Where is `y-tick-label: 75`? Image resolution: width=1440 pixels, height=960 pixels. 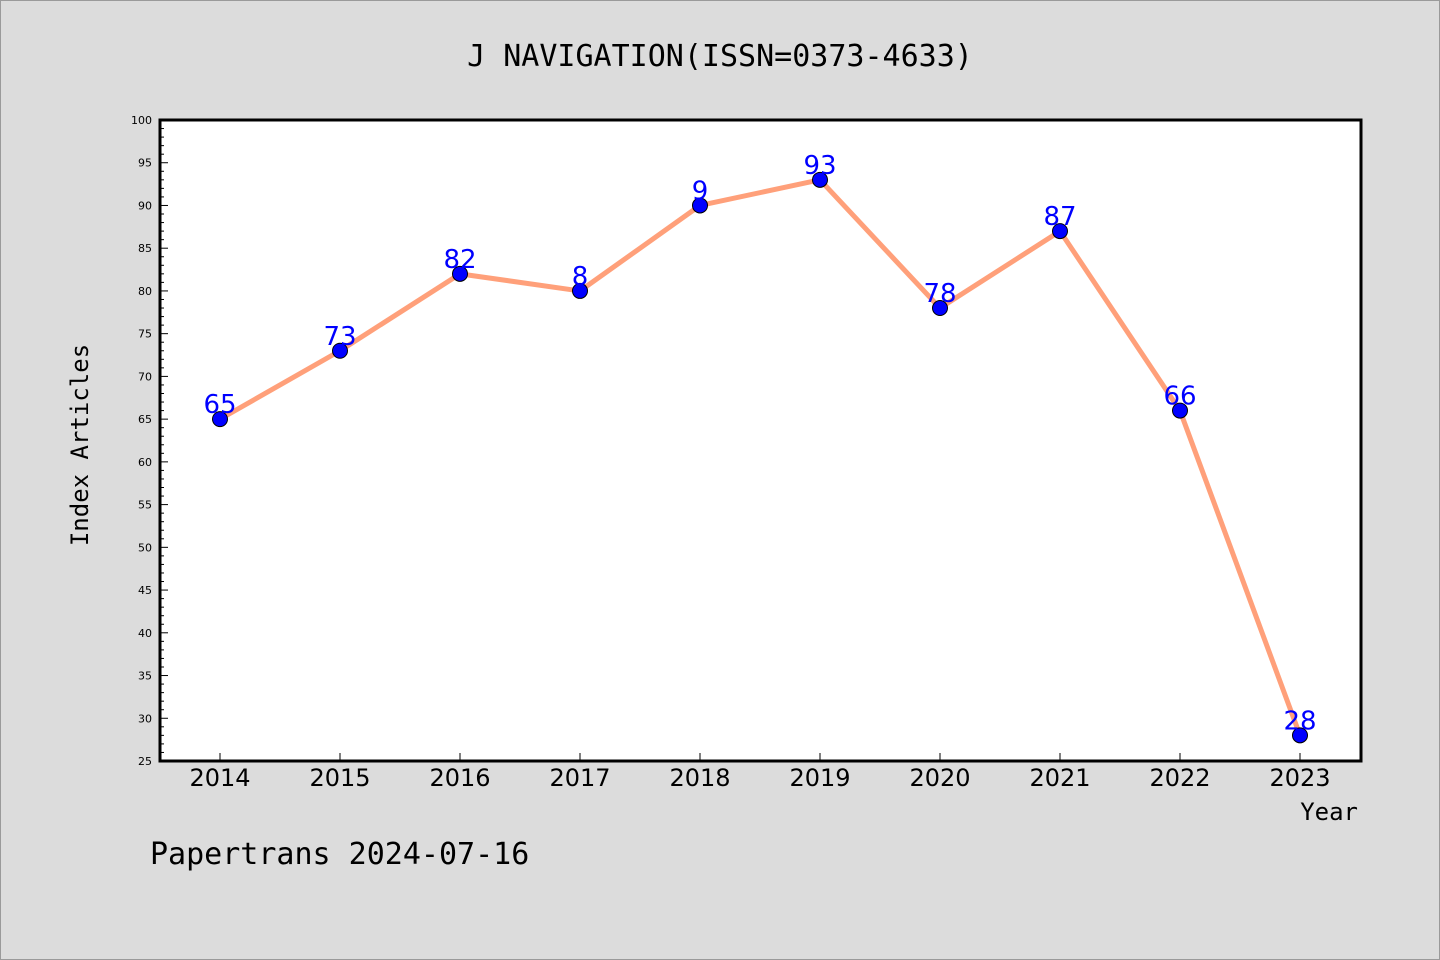
y-tick-label: 75 is located at coordinates (145, 334).